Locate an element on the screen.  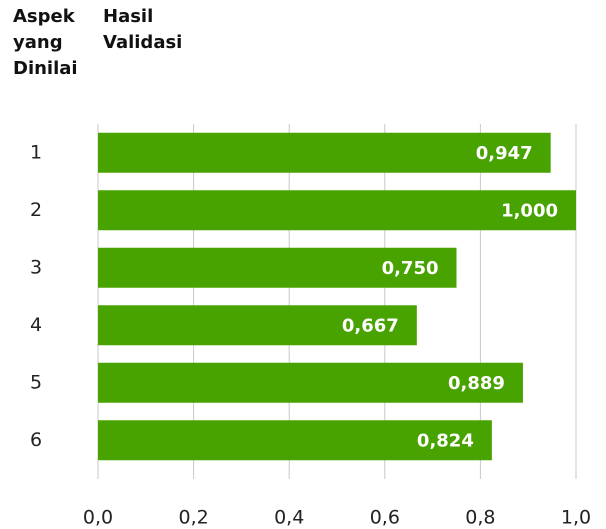
x-tick-label: 0,2 is located at coordinates (193, 518).